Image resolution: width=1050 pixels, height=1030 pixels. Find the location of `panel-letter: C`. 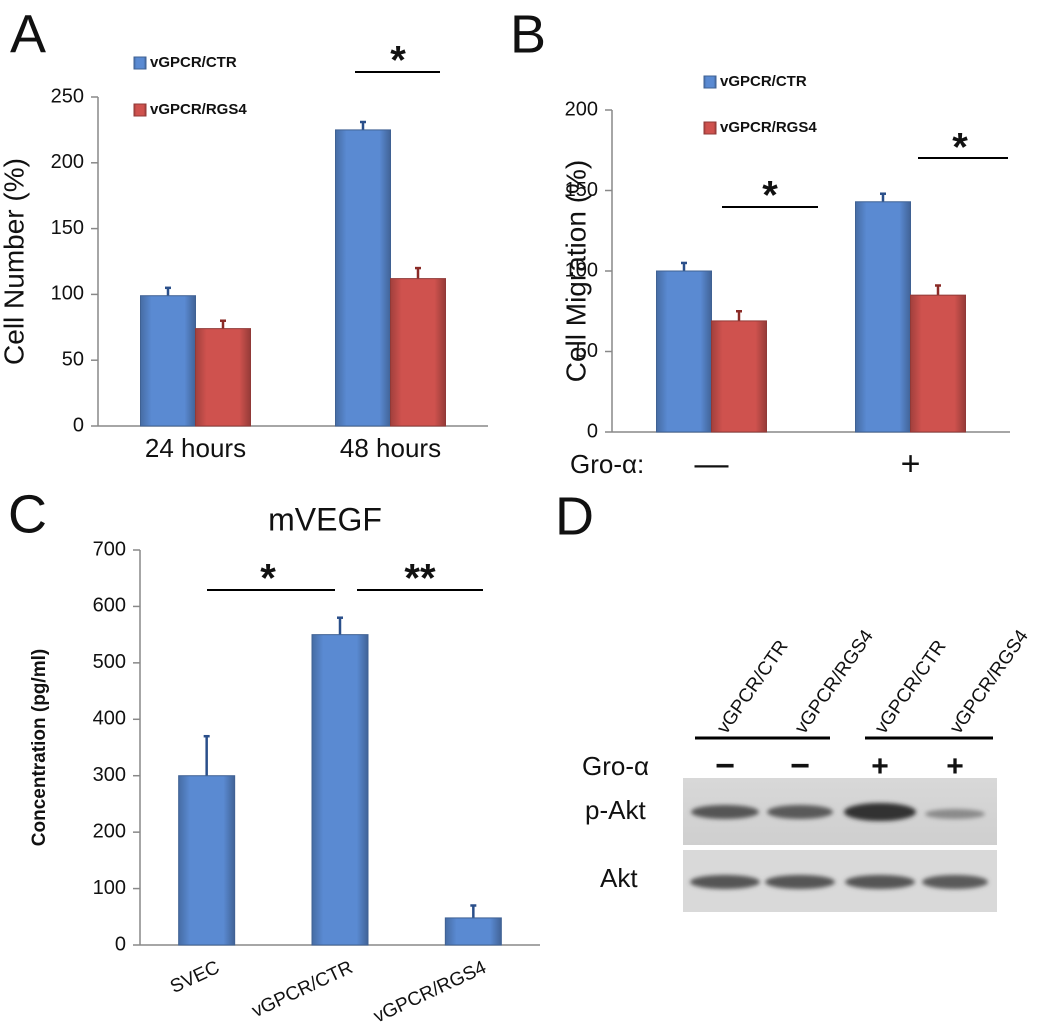

panel-letter: C is located at coordinates (27, 514).